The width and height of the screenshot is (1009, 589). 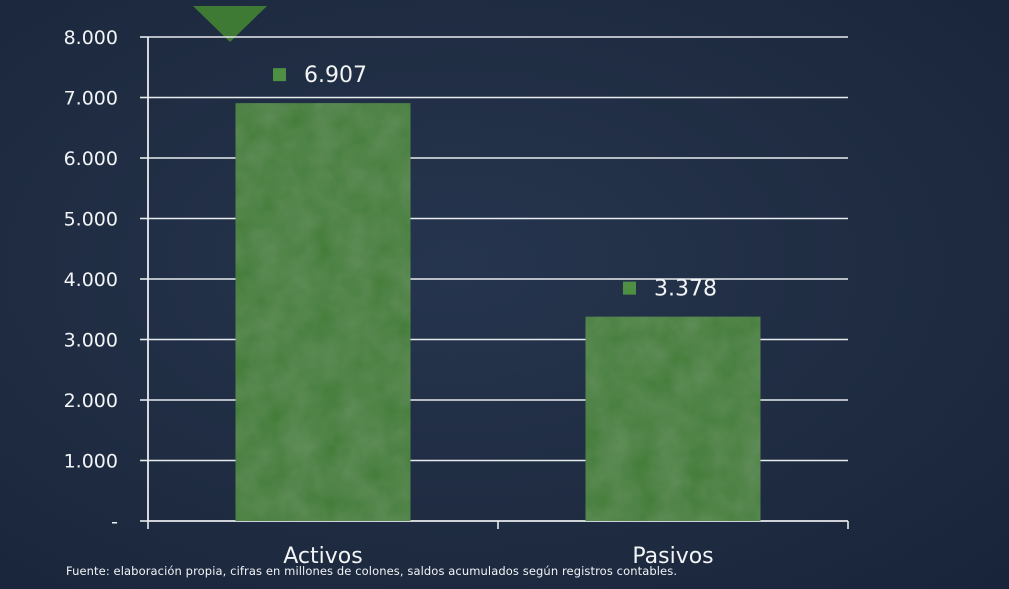 I want to click on data-label: 3.378, so click(x=685, y=289).